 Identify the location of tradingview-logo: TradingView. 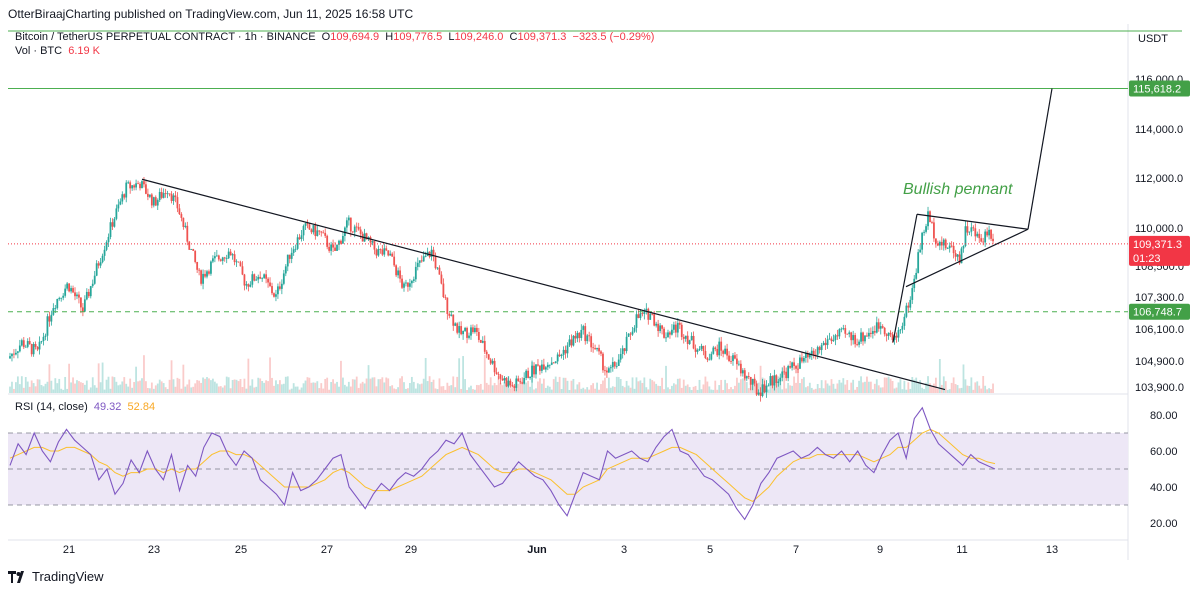
(56, 576).